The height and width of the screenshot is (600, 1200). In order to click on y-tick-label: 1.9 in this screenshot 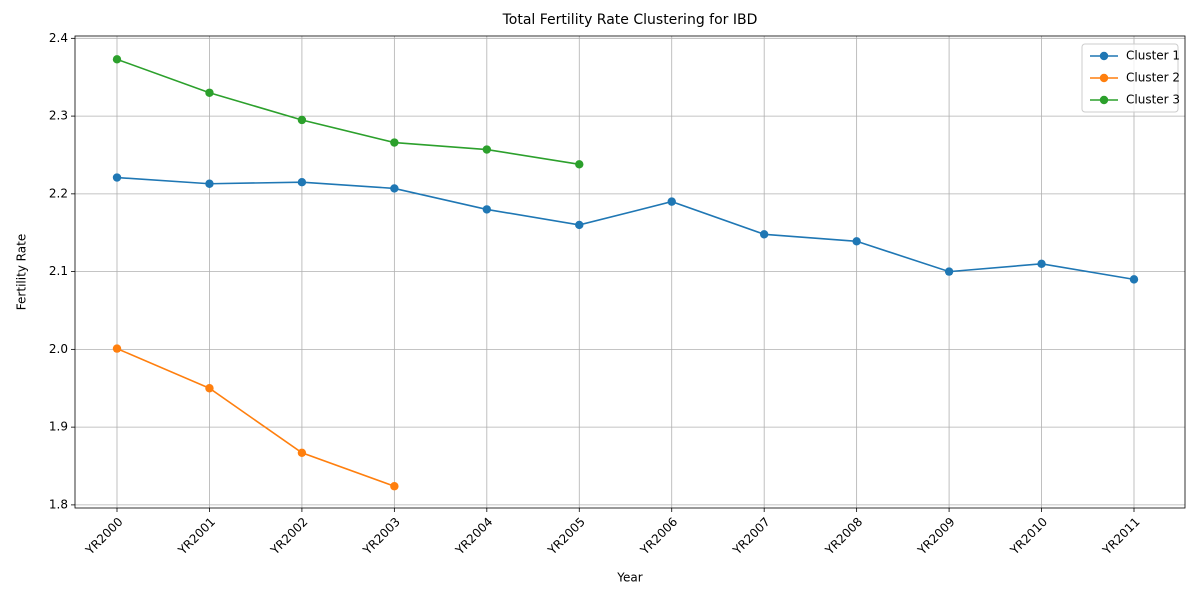, I will do `click(58, 427)`.